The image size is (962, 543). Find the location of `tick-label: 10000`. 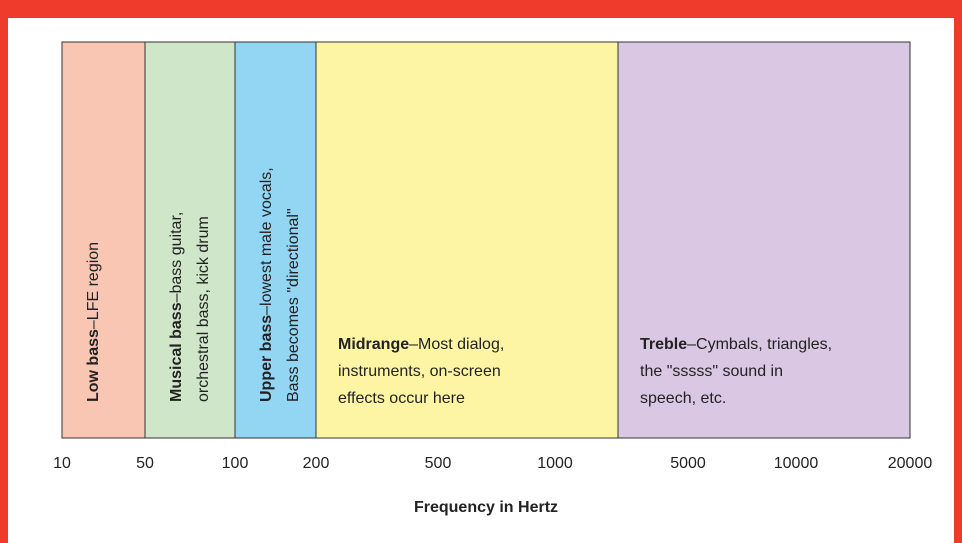

tick-label: 10000 is located at coordinates (796, 463).